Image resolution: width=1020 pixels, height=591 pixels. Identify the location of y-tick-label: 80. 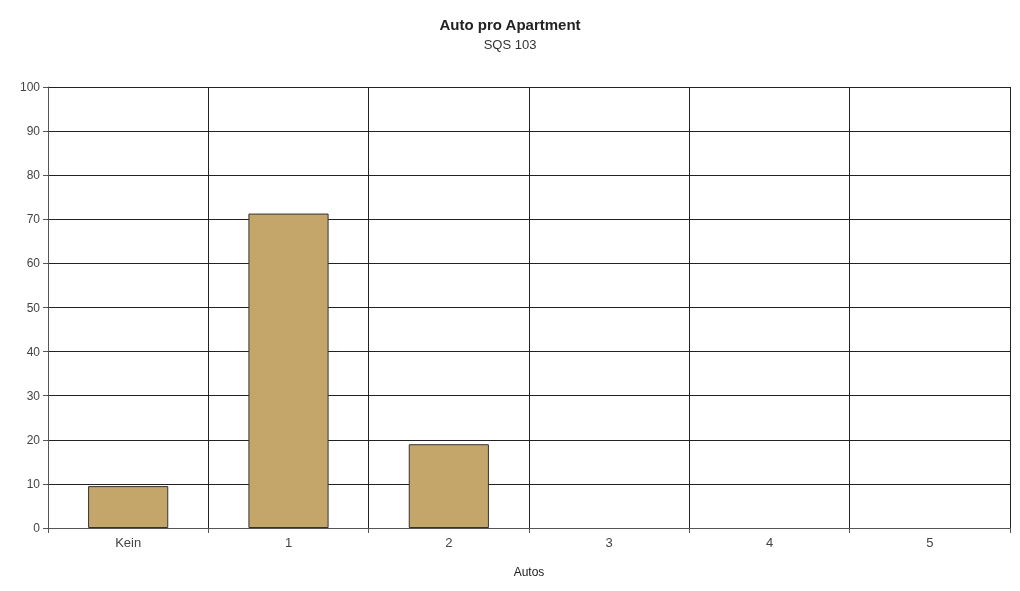
(33, 175).